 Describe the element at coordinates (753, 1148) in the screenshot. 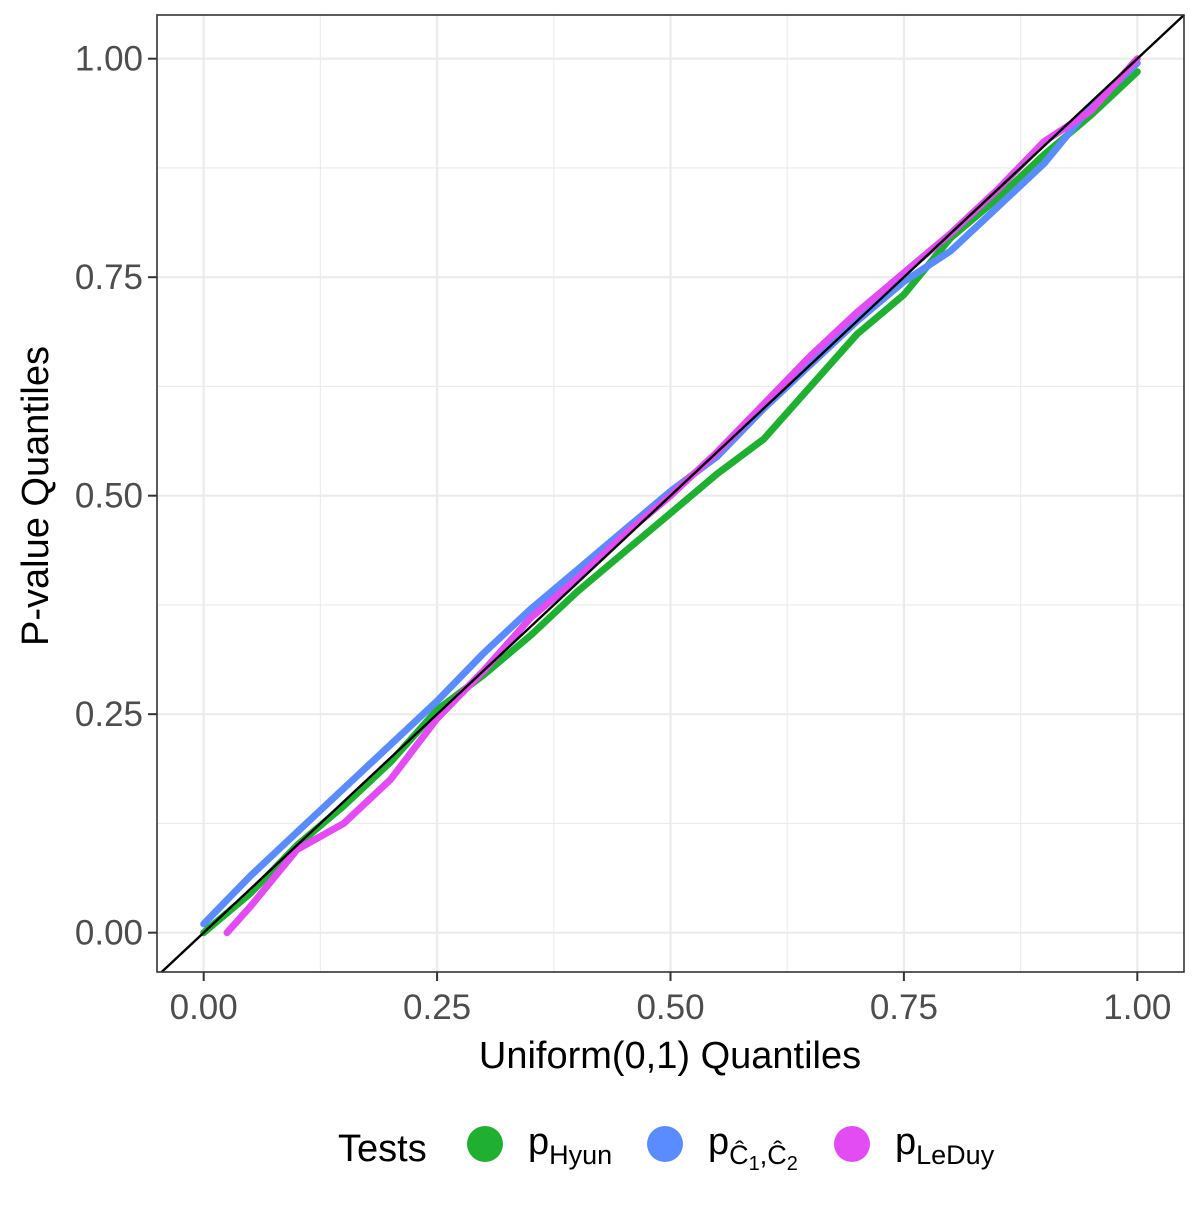

I see `legend-label: pĈ1,Ĉ2` at that location.